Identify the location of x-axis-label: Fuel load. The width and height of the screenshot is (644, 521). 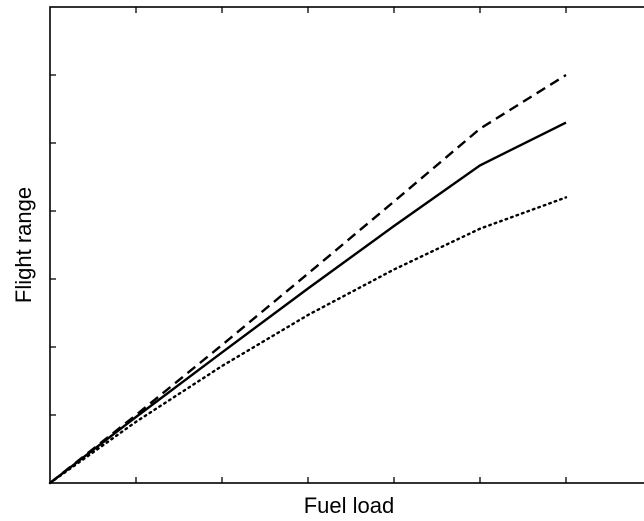
(349, 505).